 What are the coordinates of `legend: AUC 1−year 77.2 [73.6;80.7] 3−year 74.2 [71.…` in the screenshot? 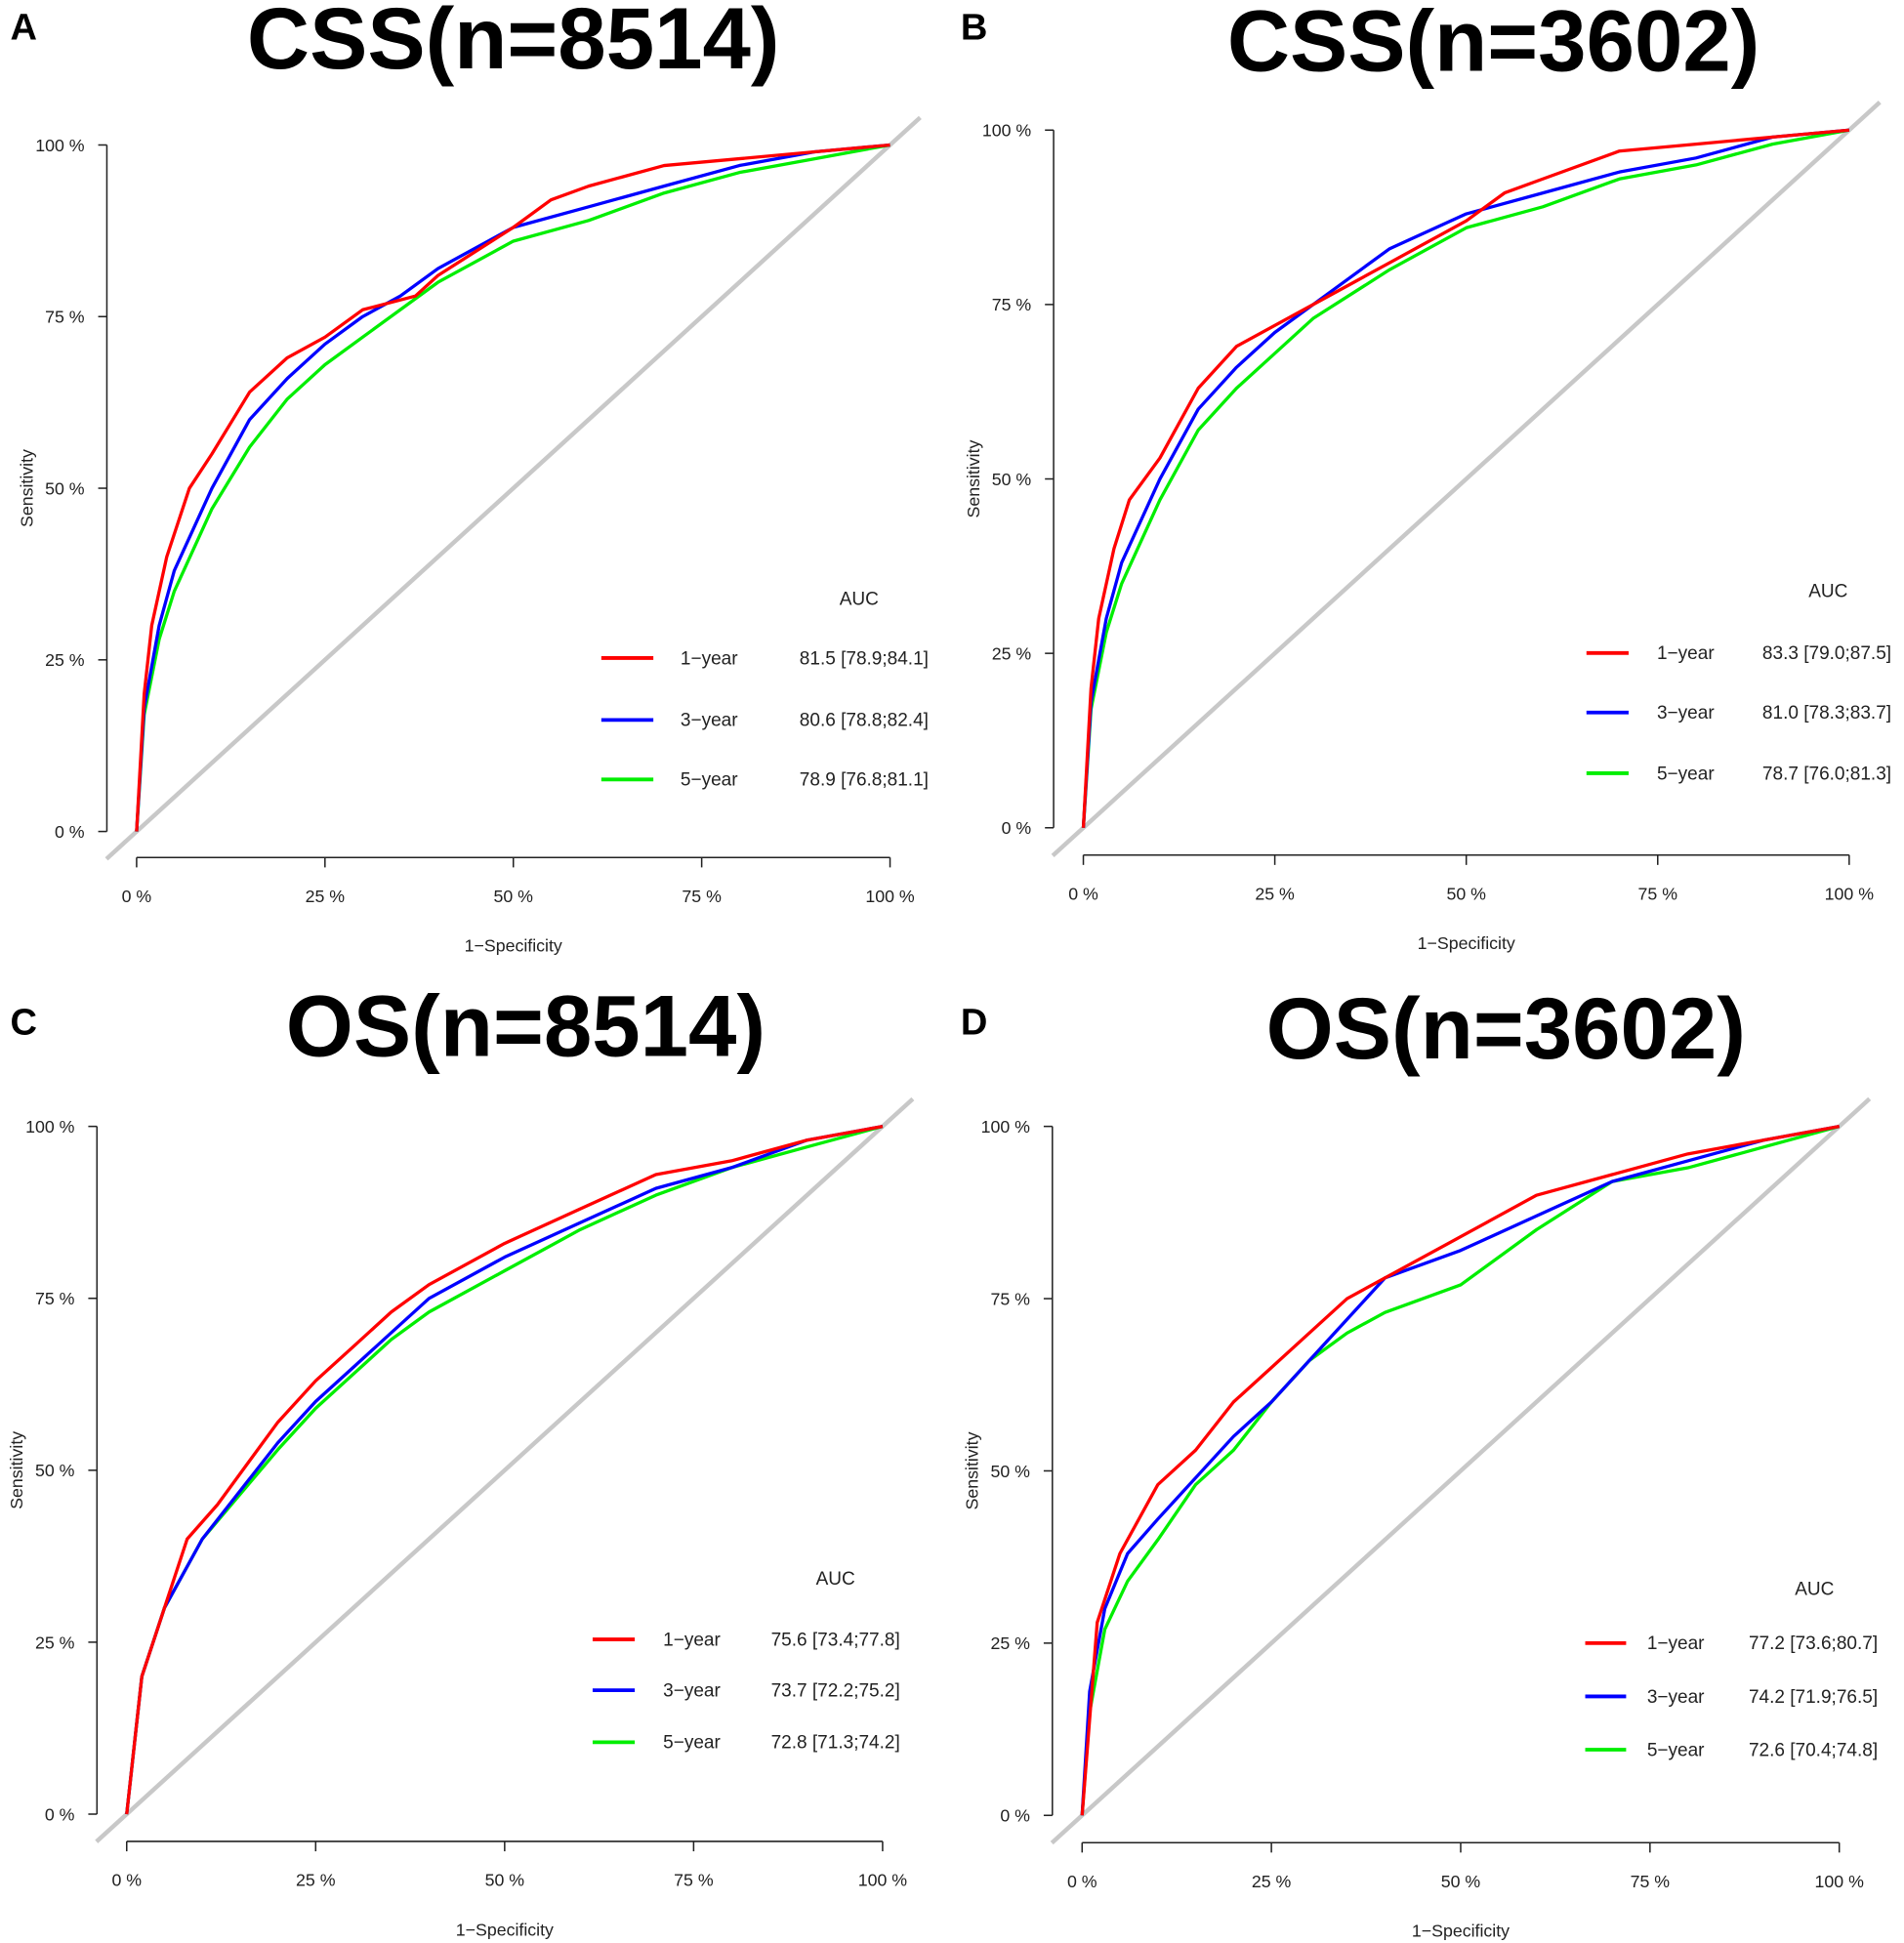 It's located at (1731, 1670).